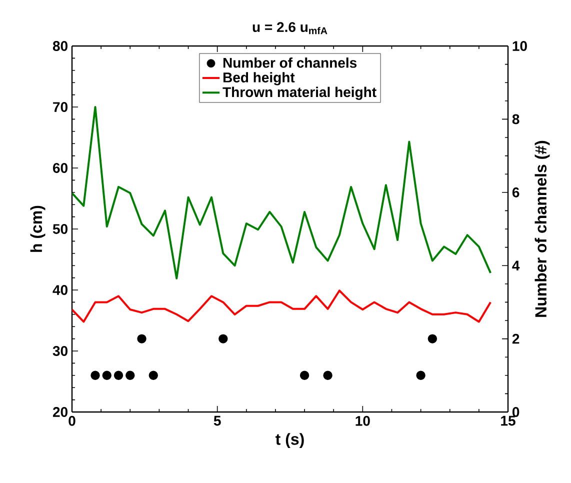 Image resolution: width=571 pixels, height=483 pixels. I want to click on y-tick-label: 20, so click(60, 412).